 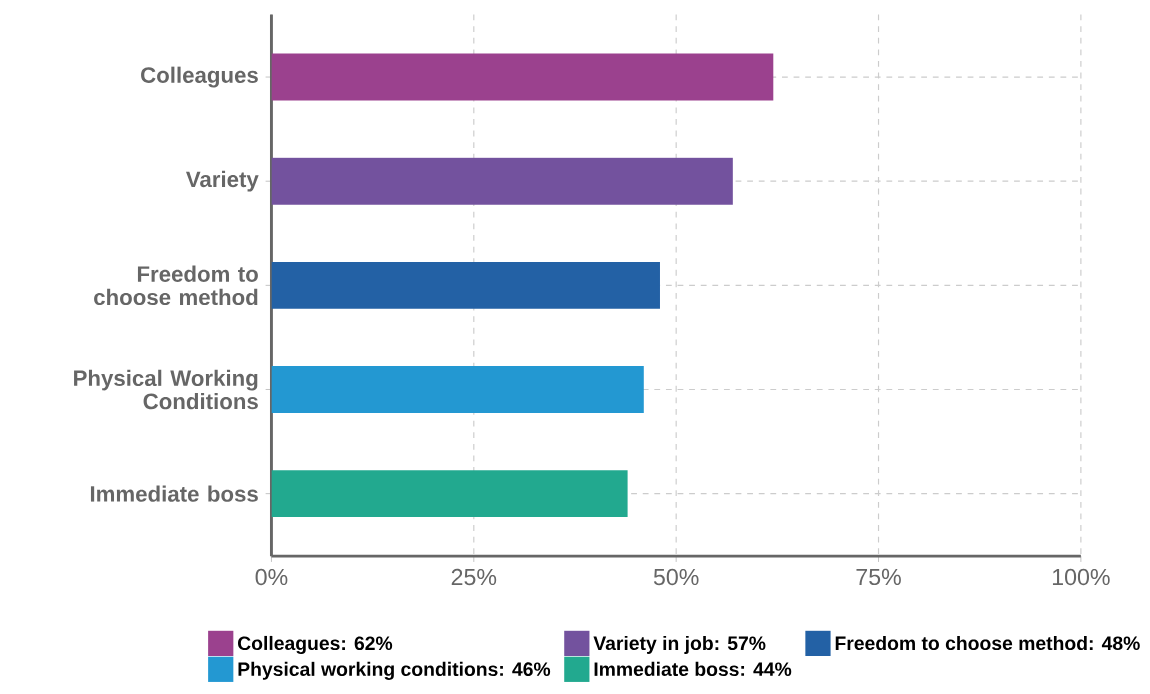 What do you see at coordinates (271, 577) in the screenshot?
I see `x-tick-label: 0%` at bounding box center [271, 577].